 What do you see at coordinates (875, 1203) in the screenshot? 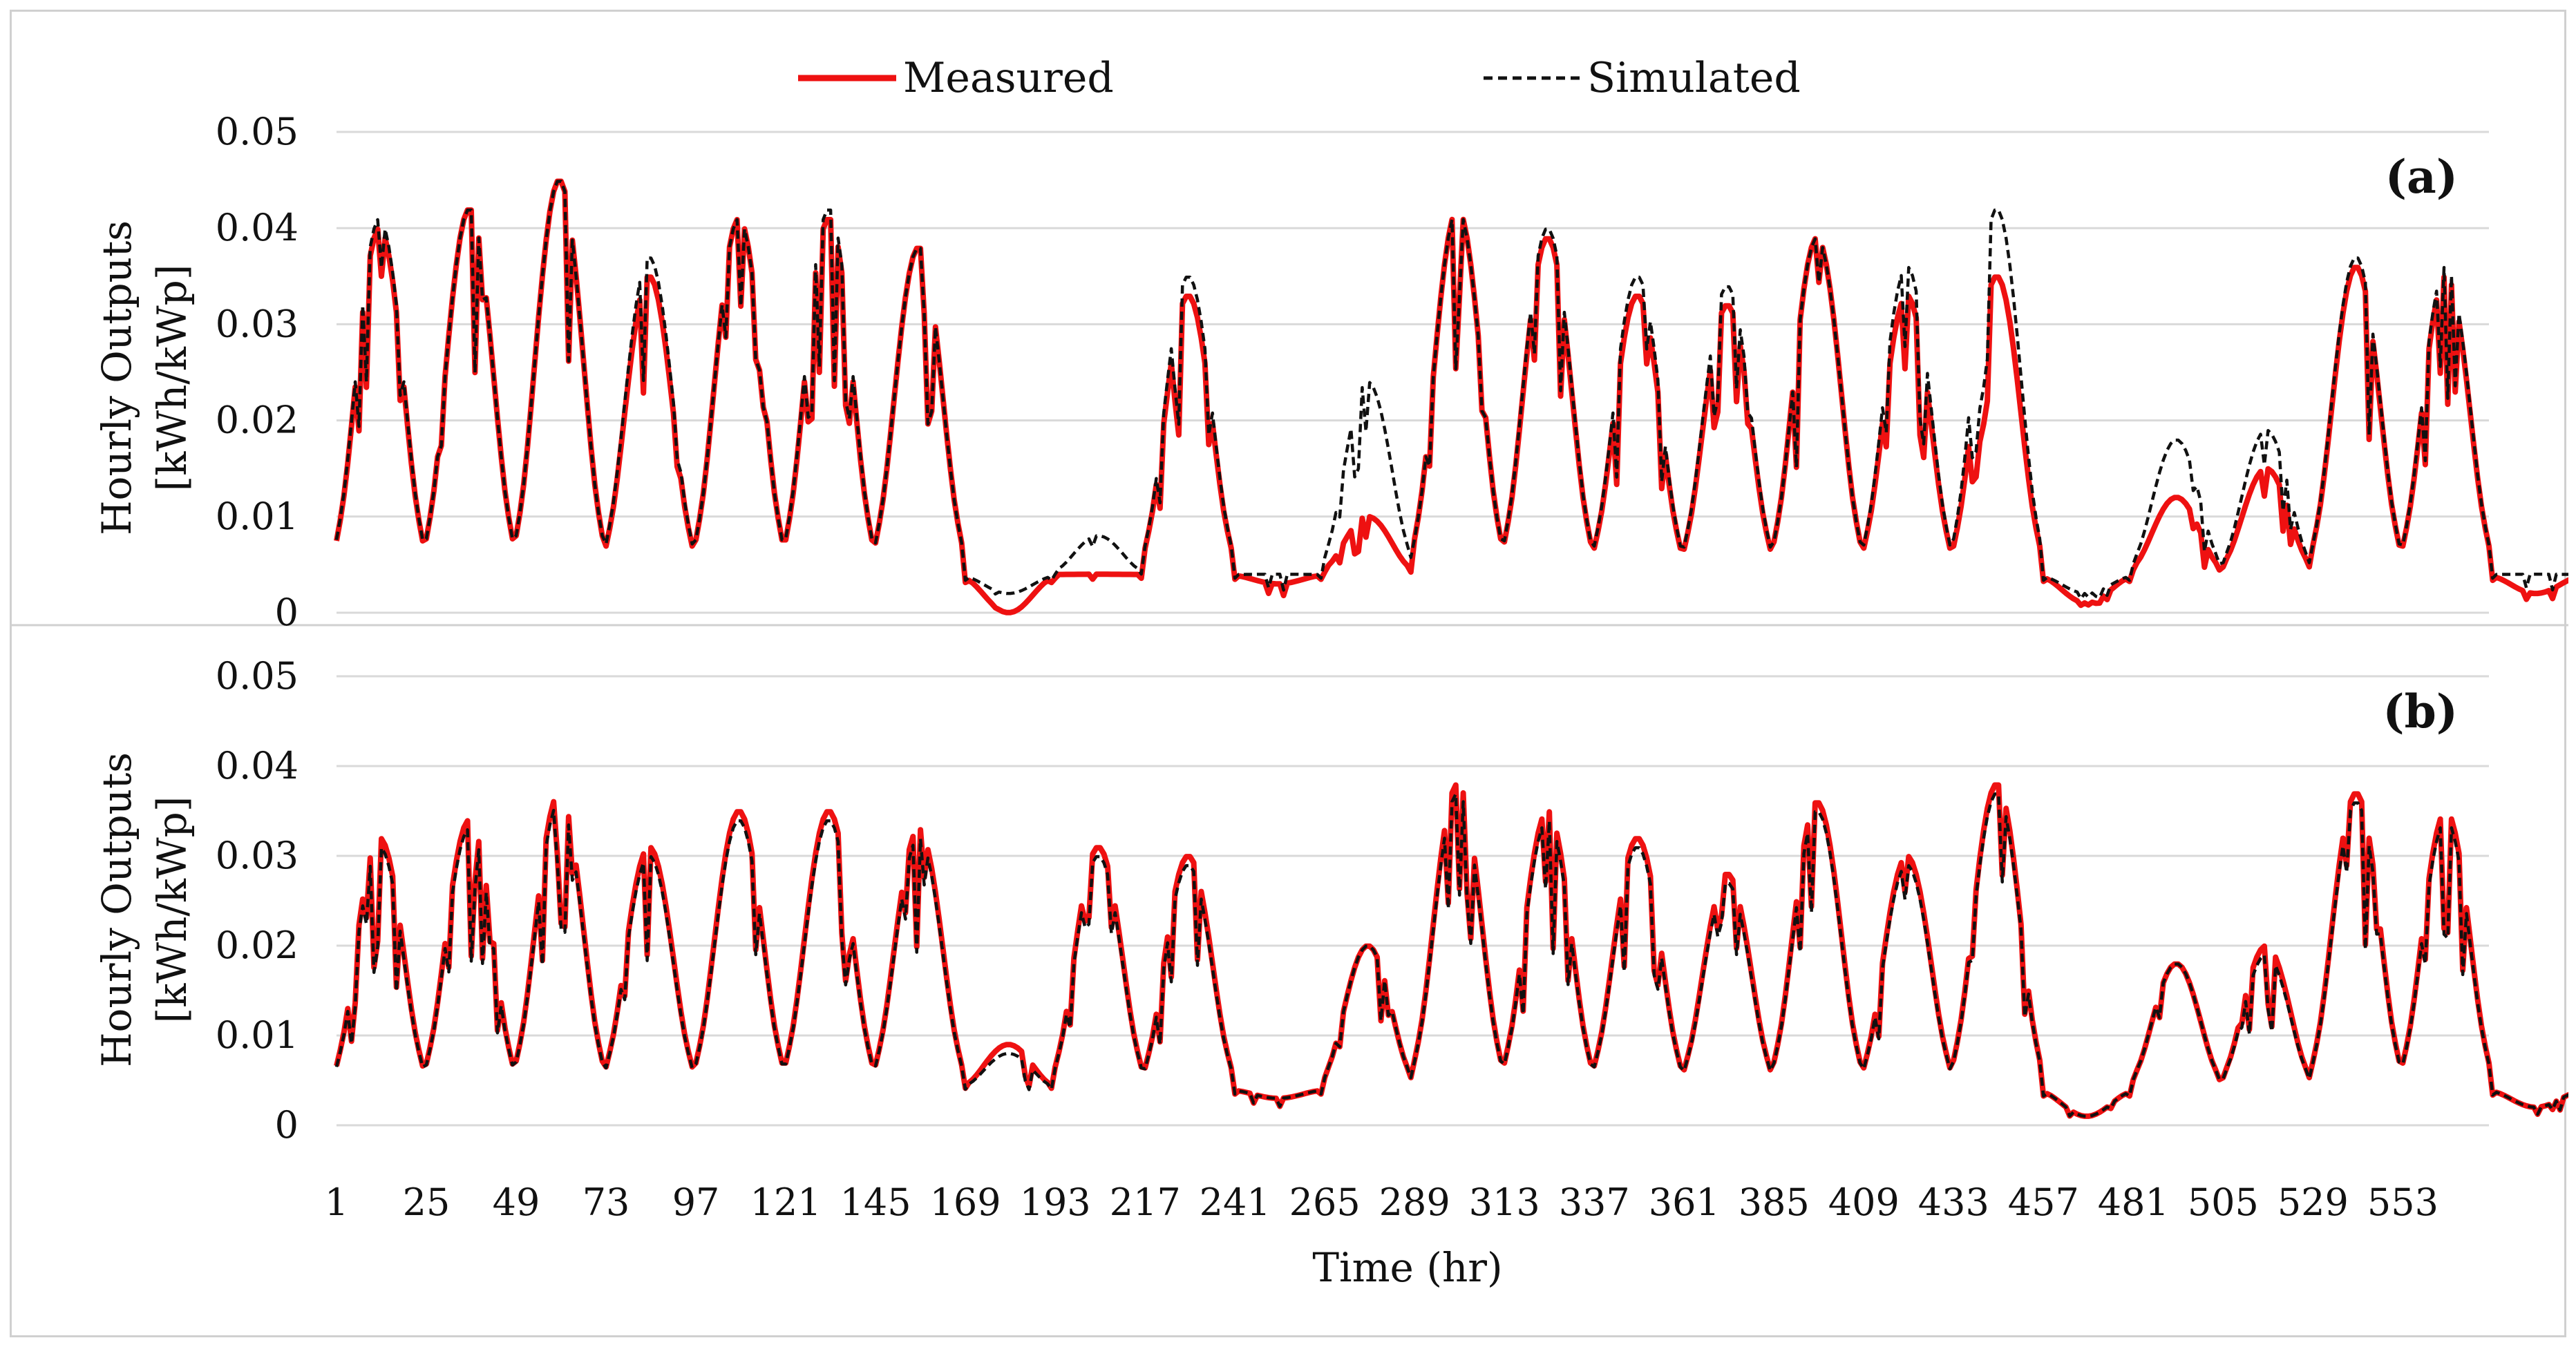
I see `x-tick-label: 145` at bounding box center [875, 1203].